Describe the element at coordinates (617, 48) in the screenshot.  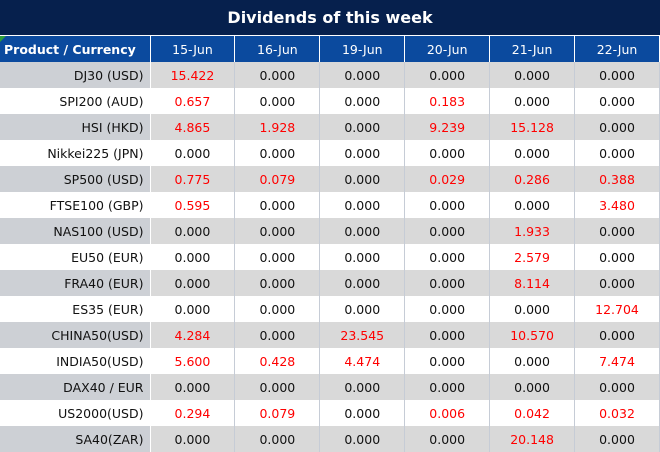
I see `column-header-date: 22-Jun` at that location.